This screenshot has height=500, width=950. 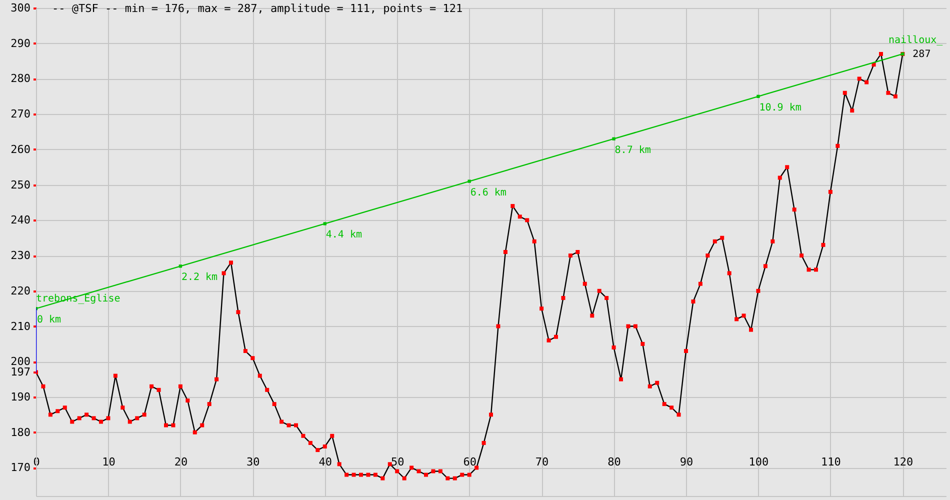 I want to click on annotation: 0 km, so click(x=49, y=320).